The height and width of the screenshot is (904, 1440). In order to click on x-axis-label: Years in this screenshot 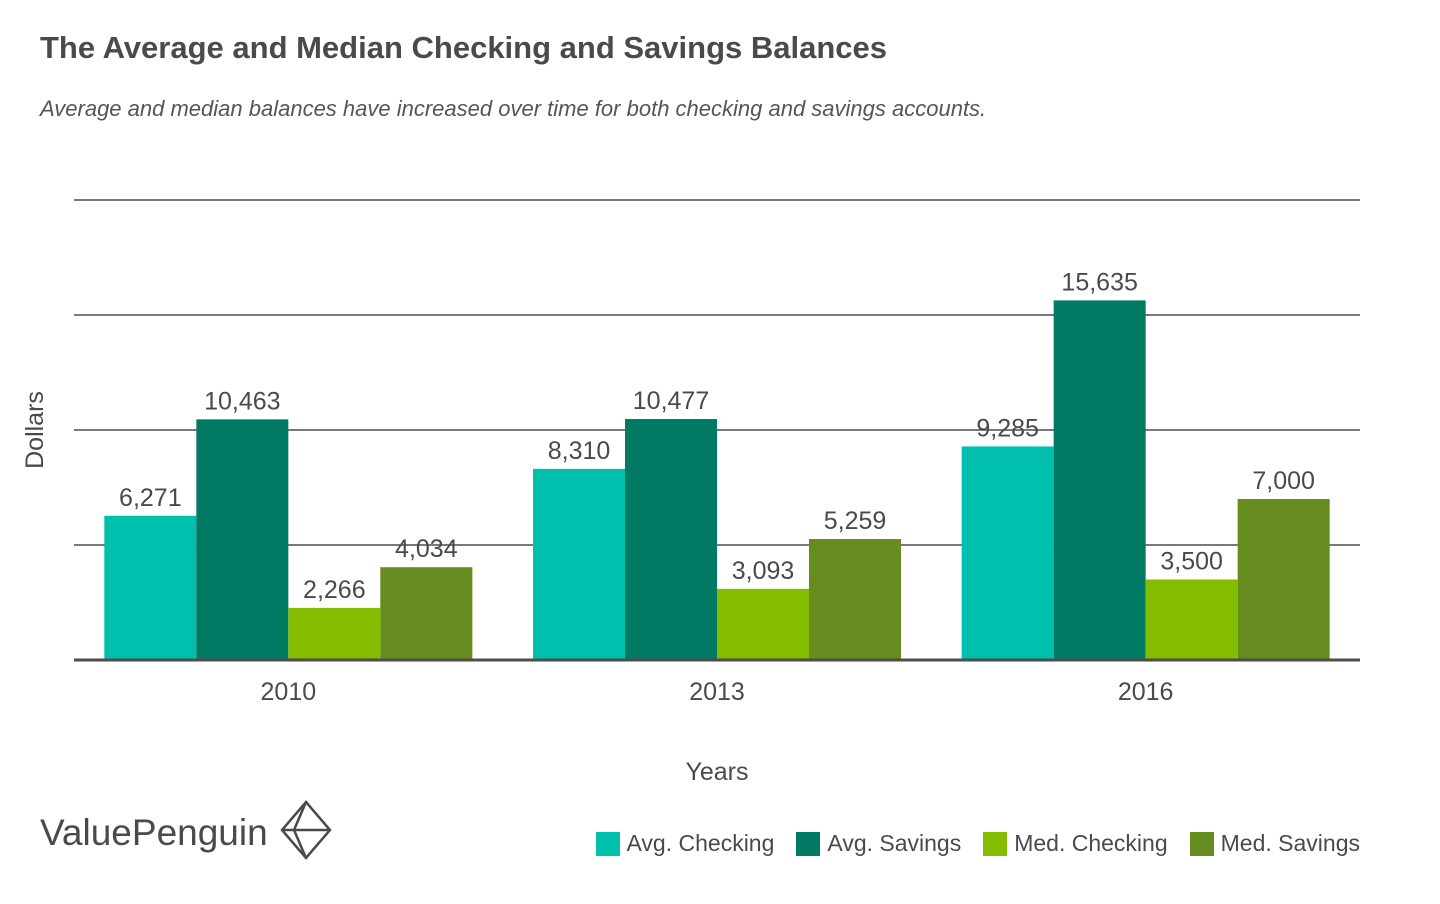, I will do `click(716, 772)`.